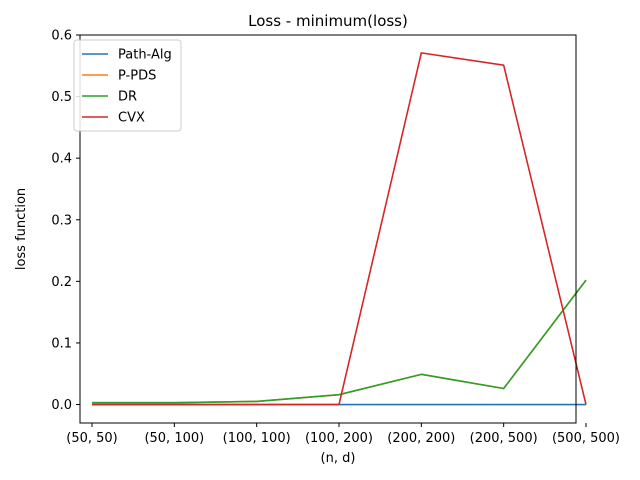 Image resolution: width=640 pixels, height=480 pixels. I want to click on y-tick-label: 0.4, so click(61, 159).